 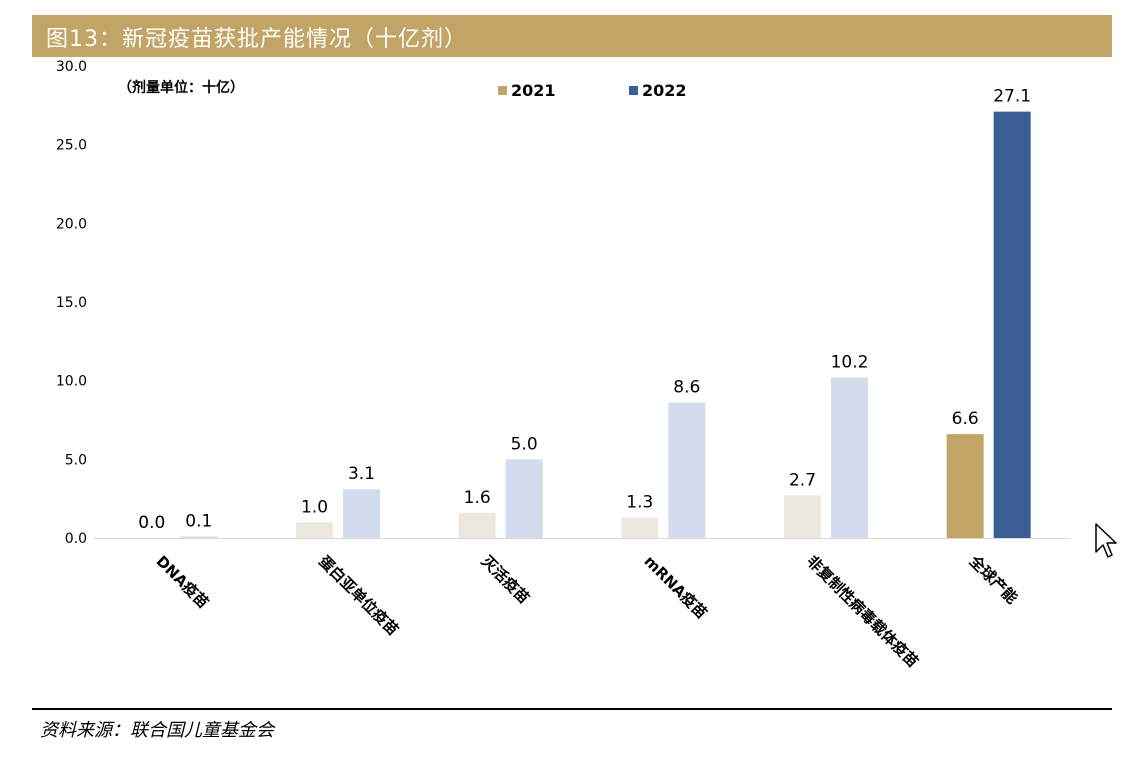 I want to click on category-label-5: 非复制性病毒载体疫苗, so click(x=862, y=611).